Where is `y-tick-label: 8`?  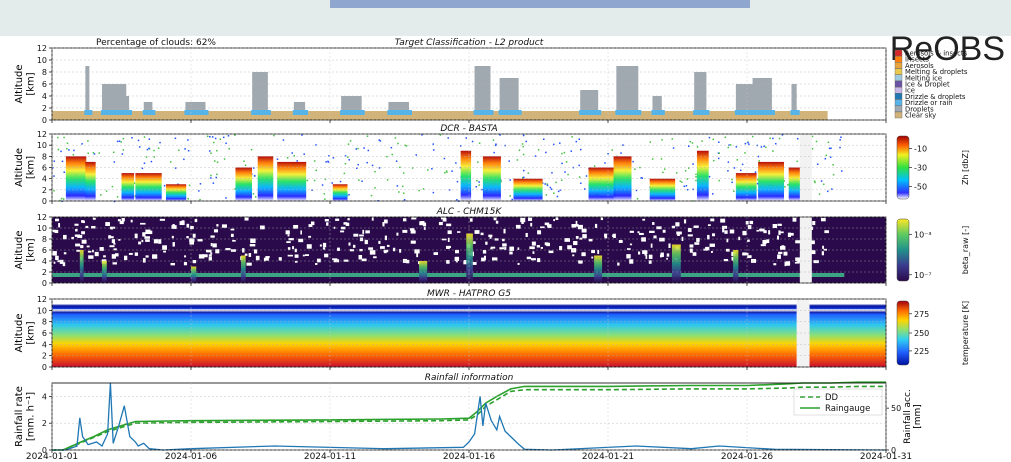
y-tick-label: 8 is located at coordinates (44, 156).